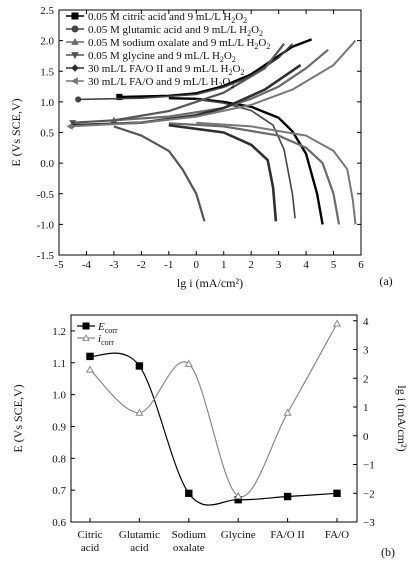 The image size is (416, 569). Describe the element at coordinates (47, 103) in the screenshot. I see `y-tick-label: 1.0` at that location.